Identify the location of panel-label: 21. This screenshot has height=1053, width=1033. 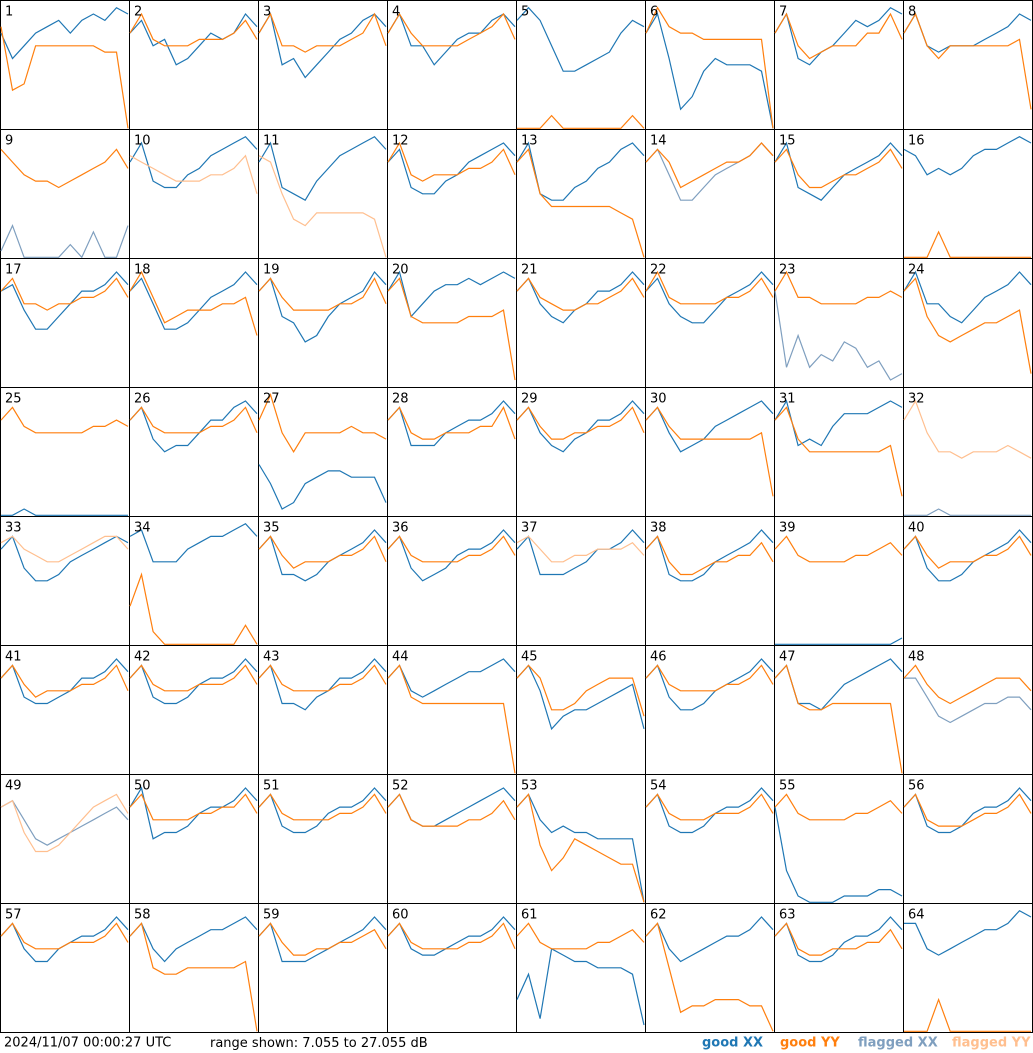
(529, 270).